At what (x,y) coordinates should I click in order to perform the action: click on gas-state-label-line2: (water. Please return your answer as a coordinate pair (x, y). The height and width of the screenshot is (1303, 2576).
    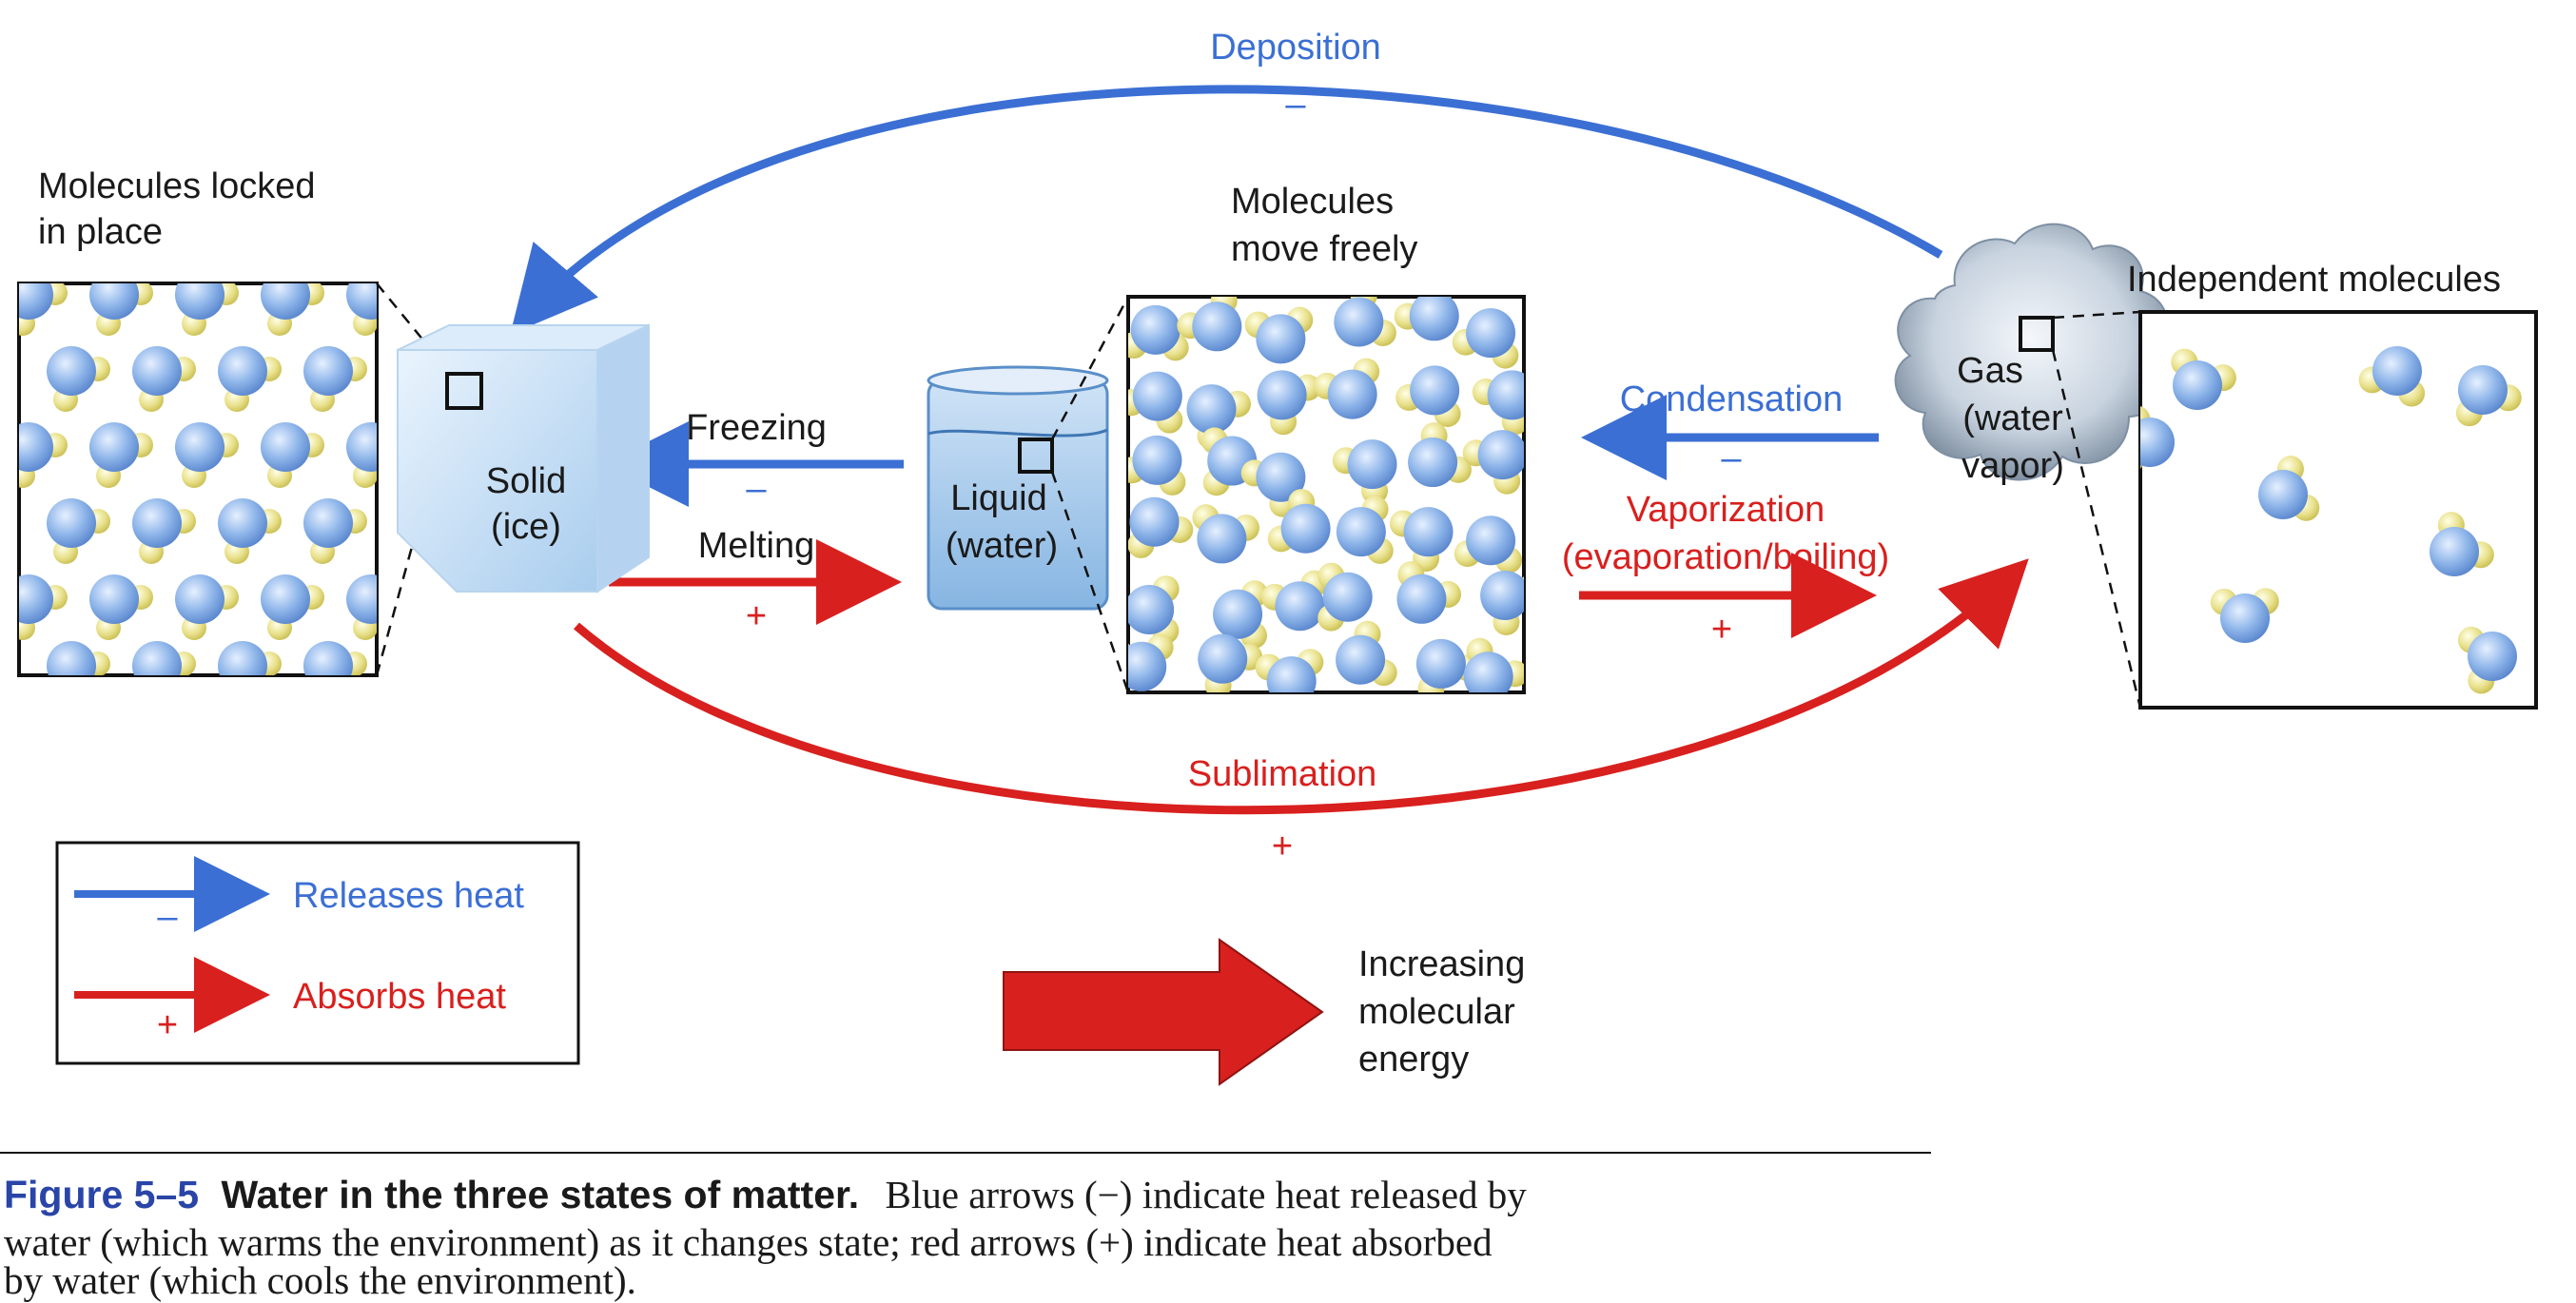
    Looking at the image, I should click on (2012, 418).